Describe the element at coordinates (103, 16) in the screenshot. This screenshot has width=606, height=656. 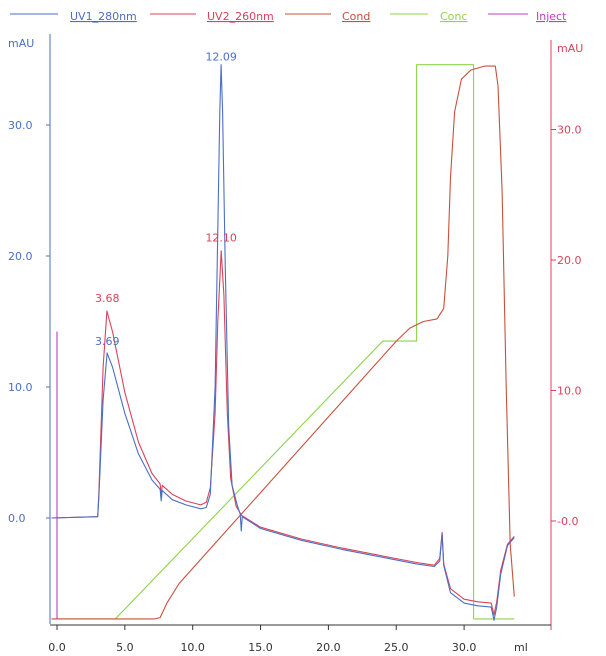
I see `legend-label-uv1: UV1_280nm` at that location.